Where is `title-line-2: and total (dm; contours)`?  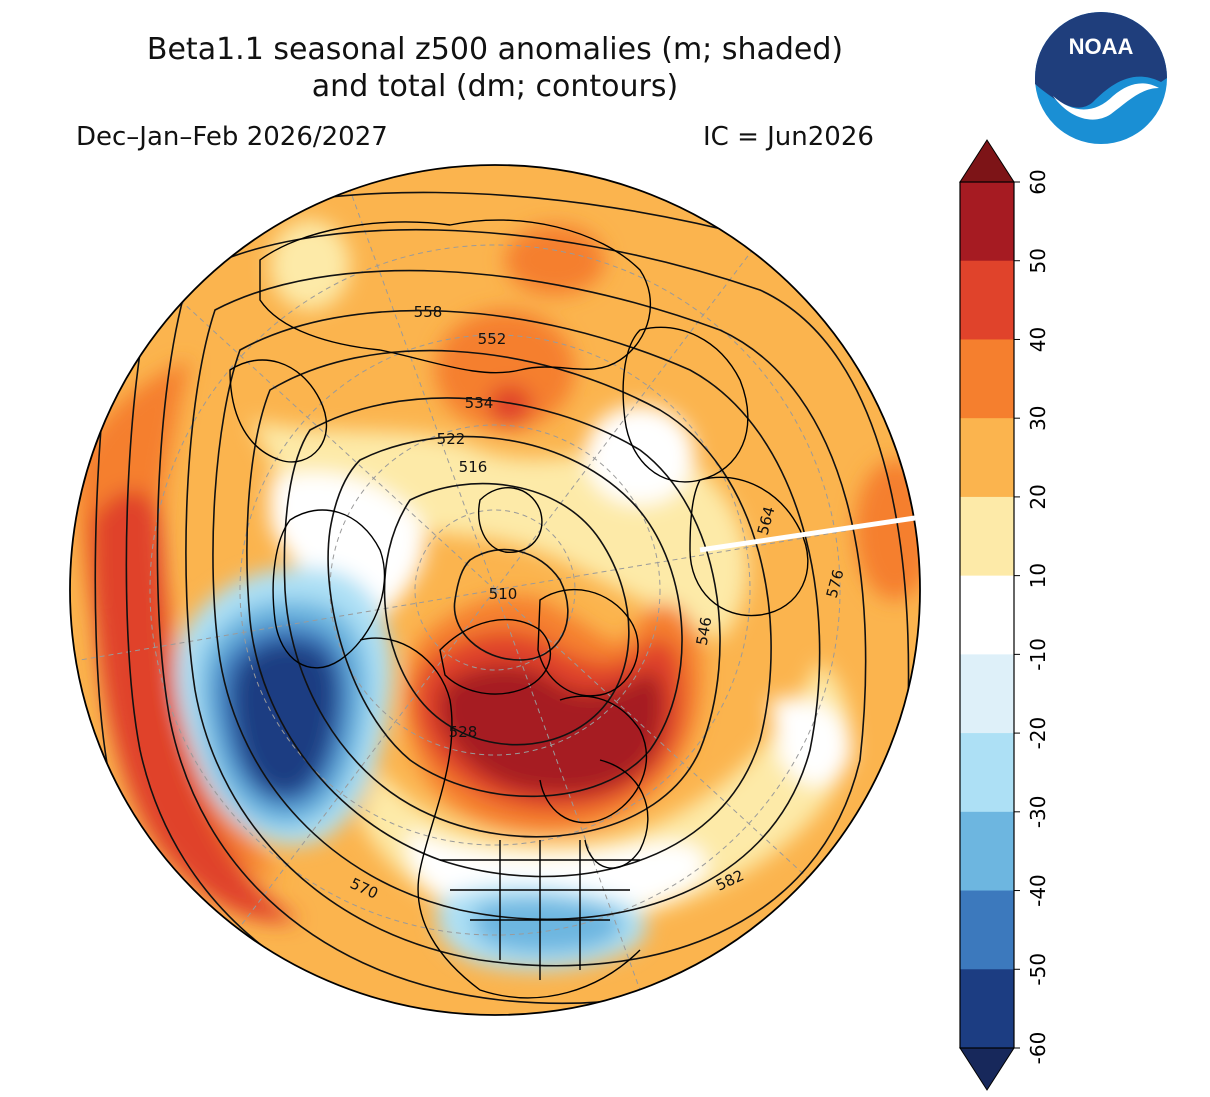 title-line-2: and total (dm; contours) is located at coordinates (495, 86).